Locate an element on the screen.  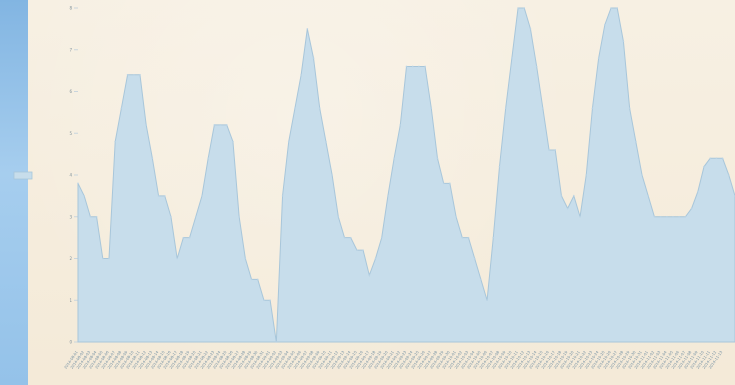
legend is located at coordinates (23, 175).